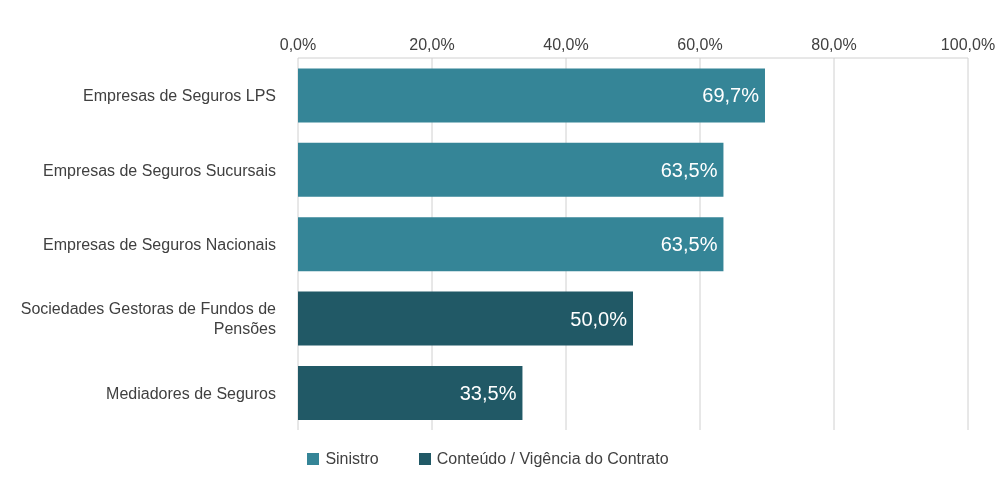  Describe the element at coordinates (352, 459) in the screenshot. I see `legend-label: Sinistro` at that location.